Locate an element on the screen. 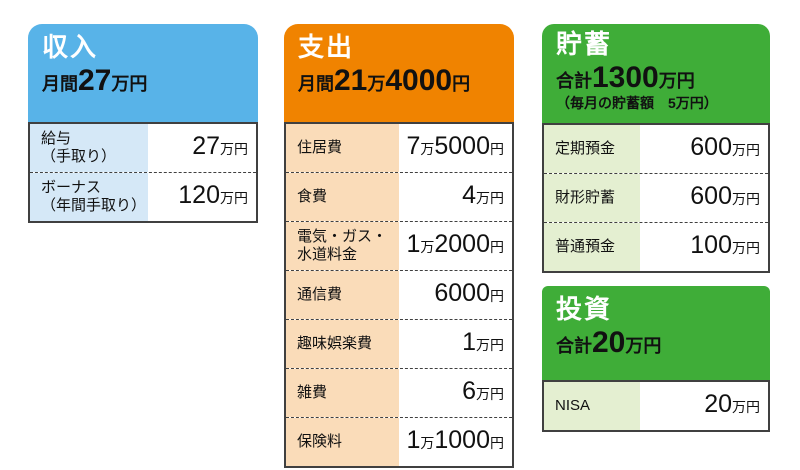  card-subtitle: 合計1300万円 is located at coordinates (659, 77).